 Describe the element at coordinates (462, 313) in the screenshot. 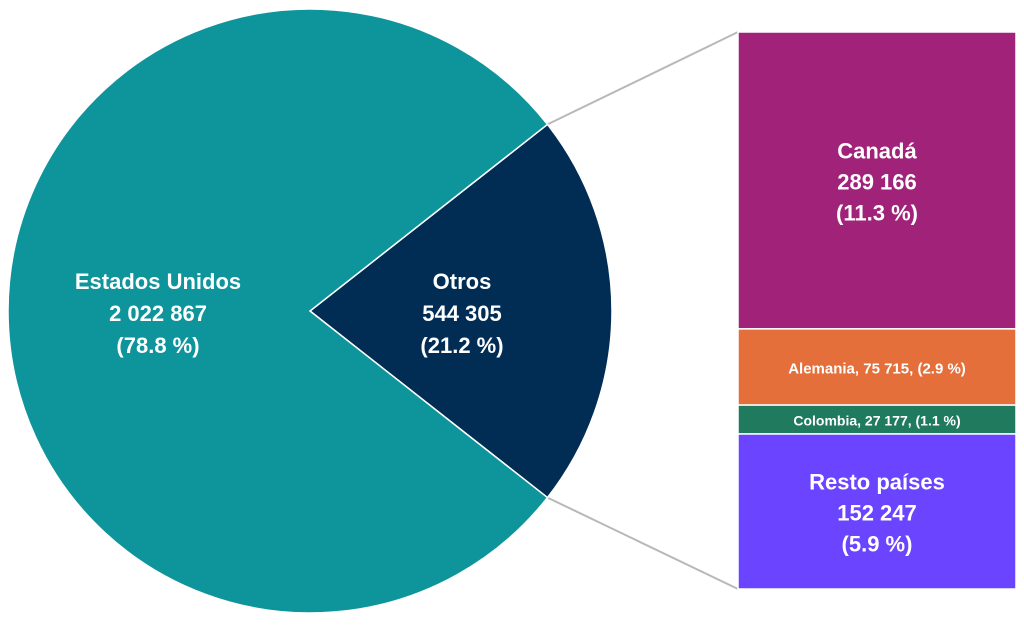

I see `pie-label-otros-value: 544 305` at that location.